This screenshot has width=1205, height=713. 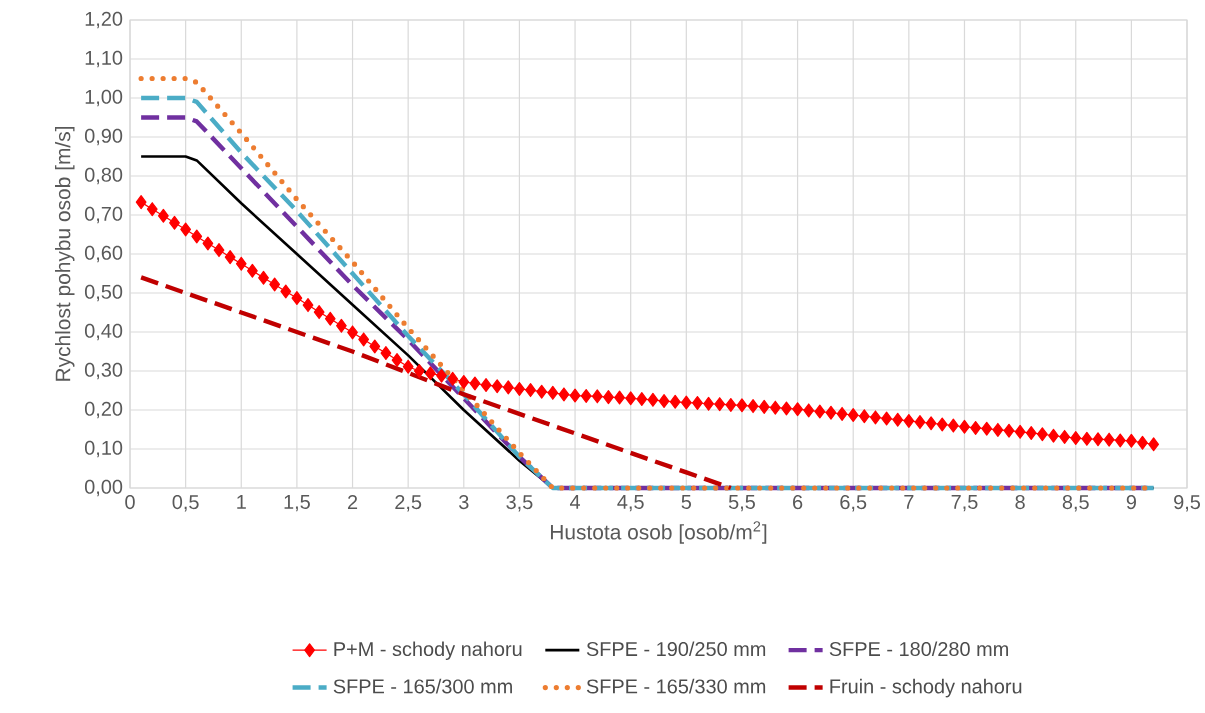 What do you see at coordinates (926, 688) in the screenshot?
I see `legend-label: Fruin - schody nahoru` at bounding box center [926, 688].